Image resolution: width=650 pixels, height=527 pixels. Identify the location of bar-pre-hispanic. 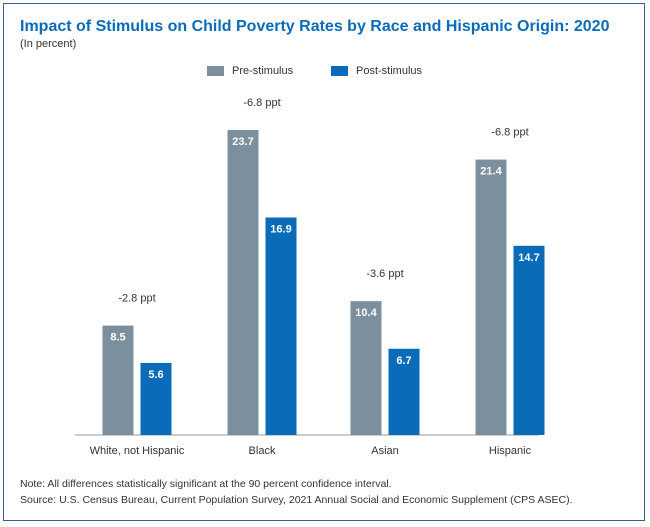
(491, 297).